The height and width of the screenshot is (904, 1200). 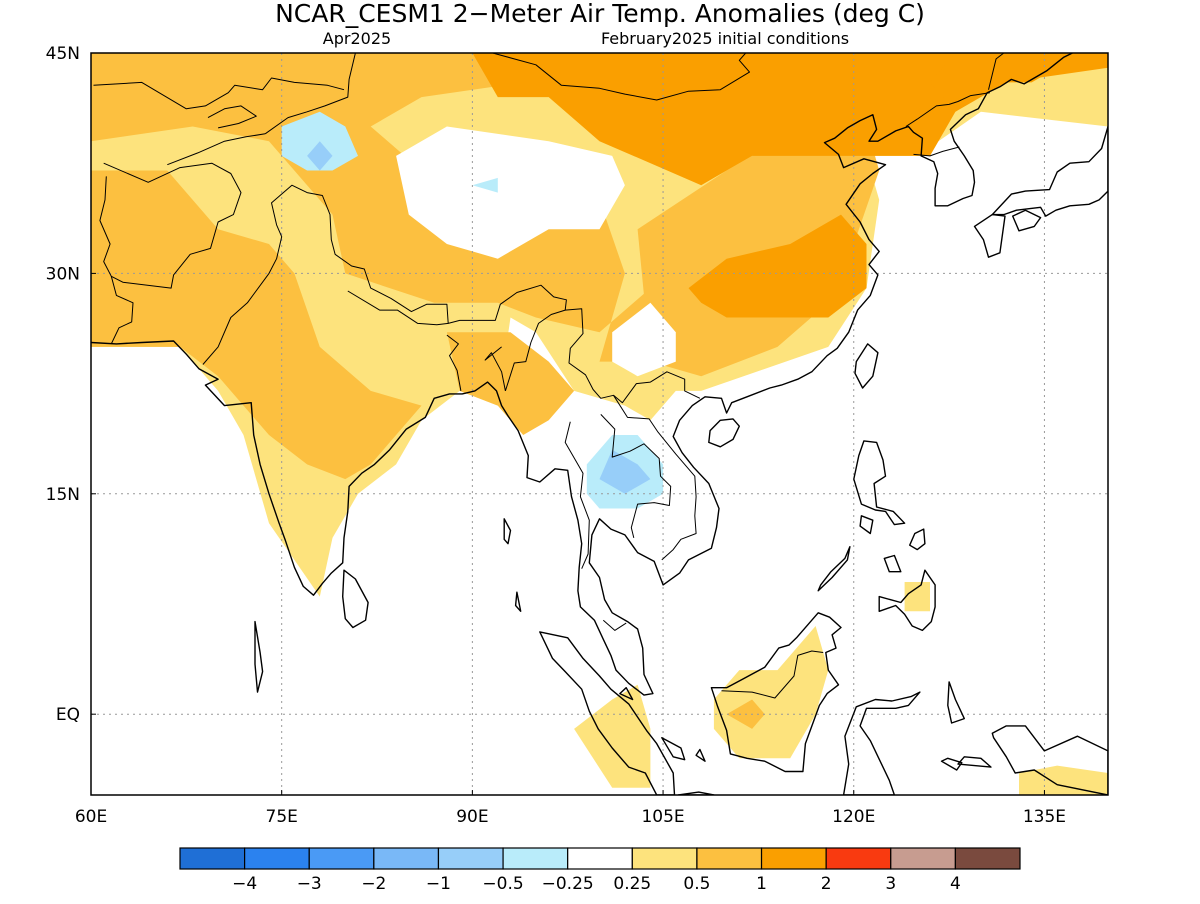 I want to click on colorbar-label: −1, so click(x=438, y=884).